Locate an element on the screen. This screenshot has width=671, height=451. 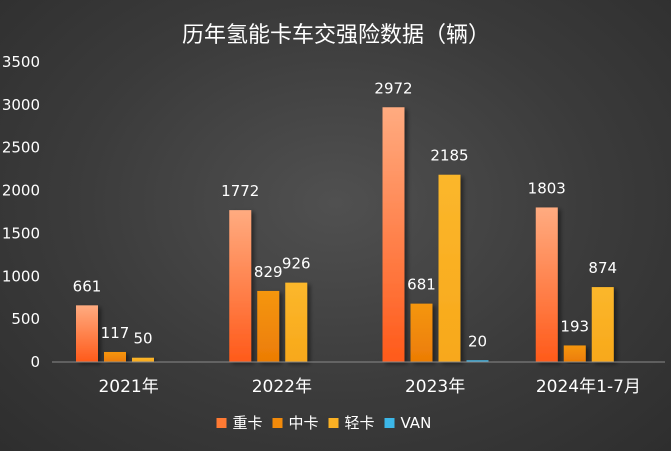
data-label: 926 is located at coordinates (296, 264).